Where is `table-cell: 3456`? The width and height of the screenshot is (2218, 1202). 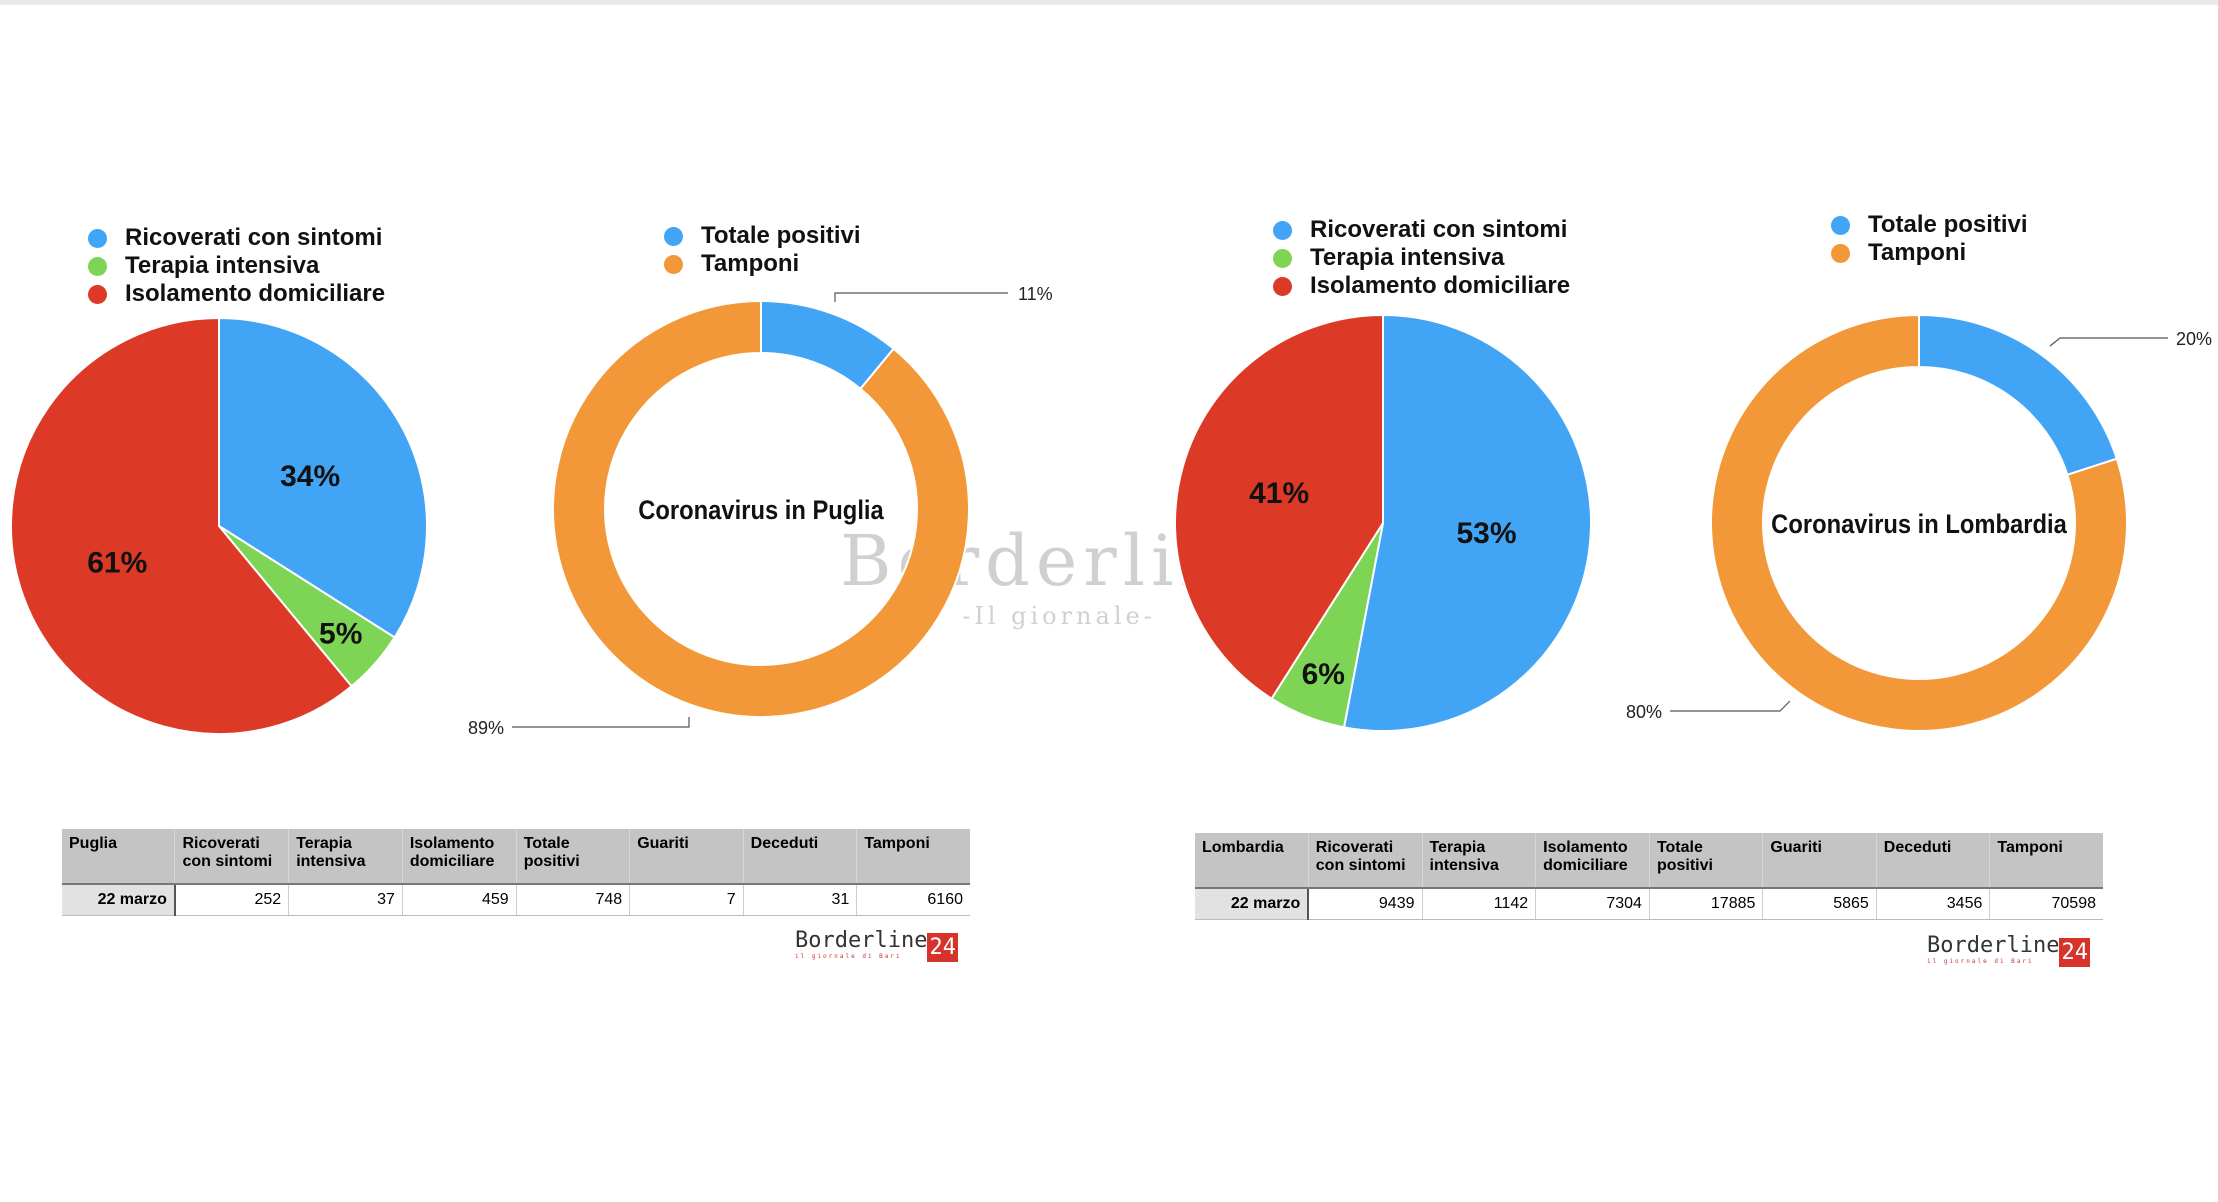
table-cell: 3456 is located at coordinates (1932, 904).